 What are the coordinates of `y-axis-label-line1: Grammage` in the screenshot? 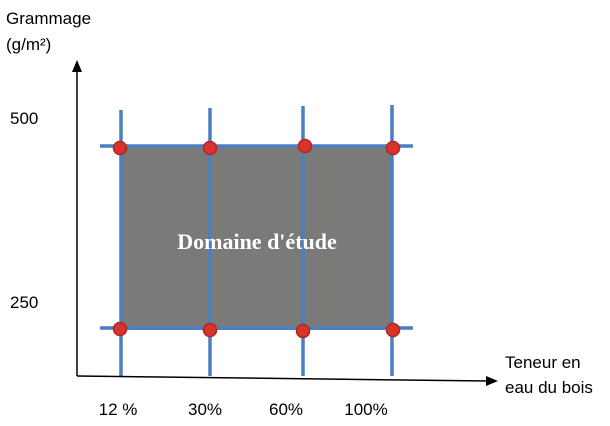 It's located at (48, 18).